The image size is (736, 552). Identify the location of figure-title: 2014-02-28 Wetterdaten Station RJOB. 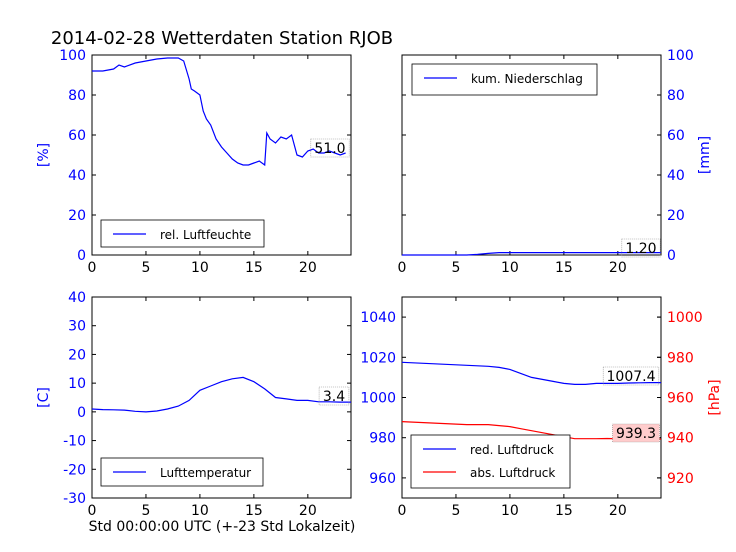
(222, 38).